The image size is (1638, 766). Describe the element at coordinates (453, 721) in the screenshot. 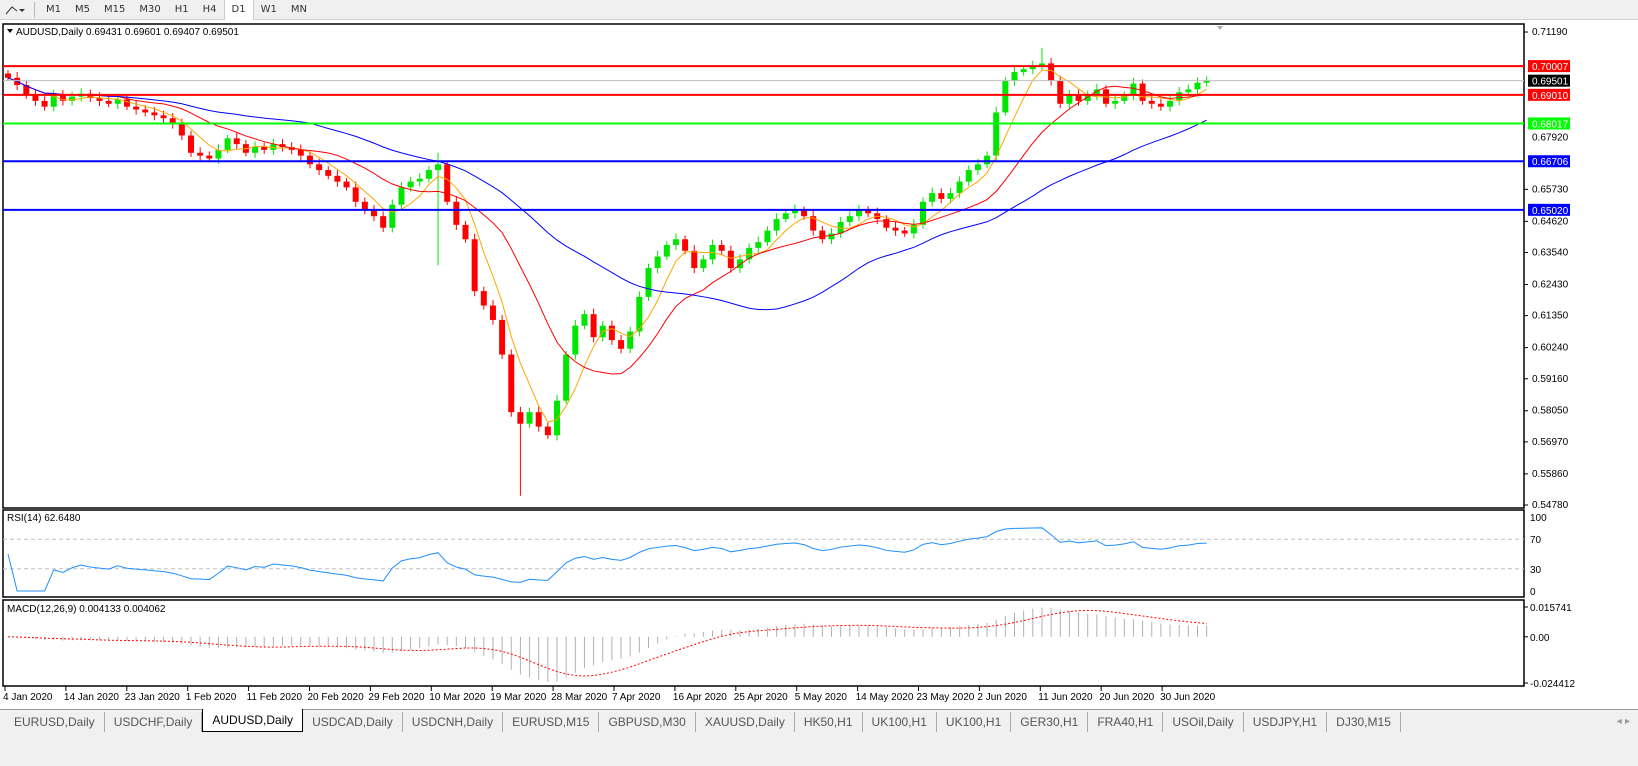

I see `tab-usdcnh-daily: USDCNH,Daily` at that location.